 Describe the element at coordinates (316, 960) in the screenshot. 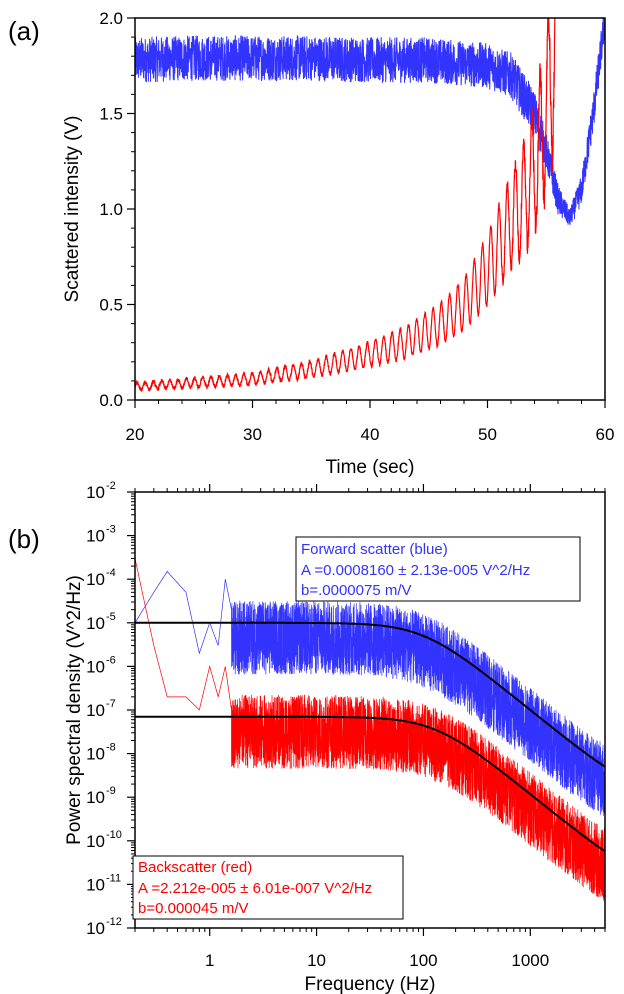

I see `b-xtick-label: 10` at that location.